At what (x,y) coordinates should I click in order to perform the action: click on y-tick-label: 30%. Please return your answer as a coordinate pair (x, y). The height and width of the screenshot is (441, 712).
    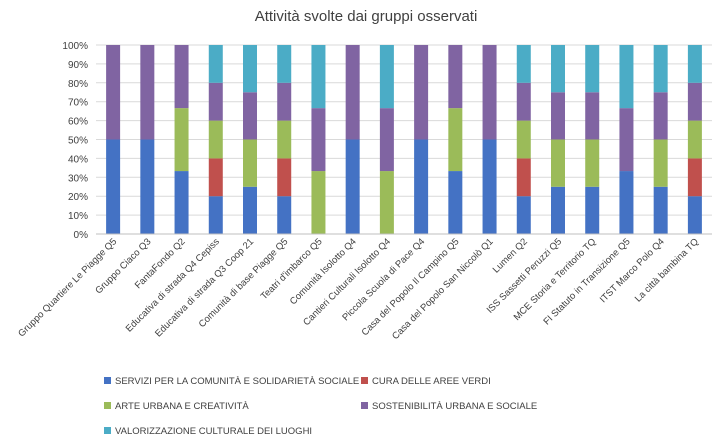
    Looking at the image, I should click on (78, 178).